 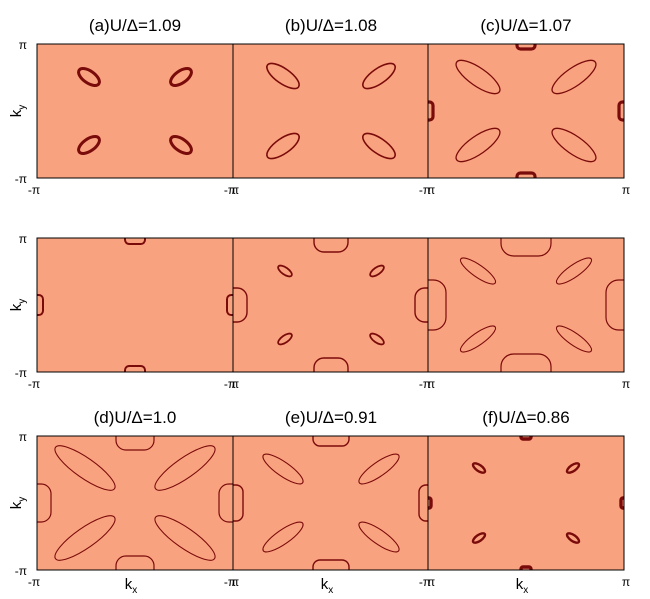 I want to click on panel-m2: -π π, so click(x=329, y=314).